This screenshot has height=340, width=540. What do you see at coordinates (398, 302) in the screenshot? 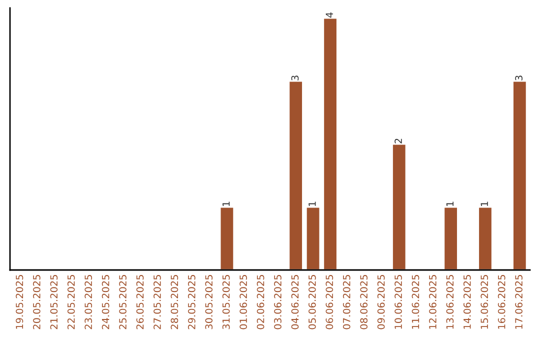
I see `x-tick-label: 10.06.2025` at bounding box center [398, 302].